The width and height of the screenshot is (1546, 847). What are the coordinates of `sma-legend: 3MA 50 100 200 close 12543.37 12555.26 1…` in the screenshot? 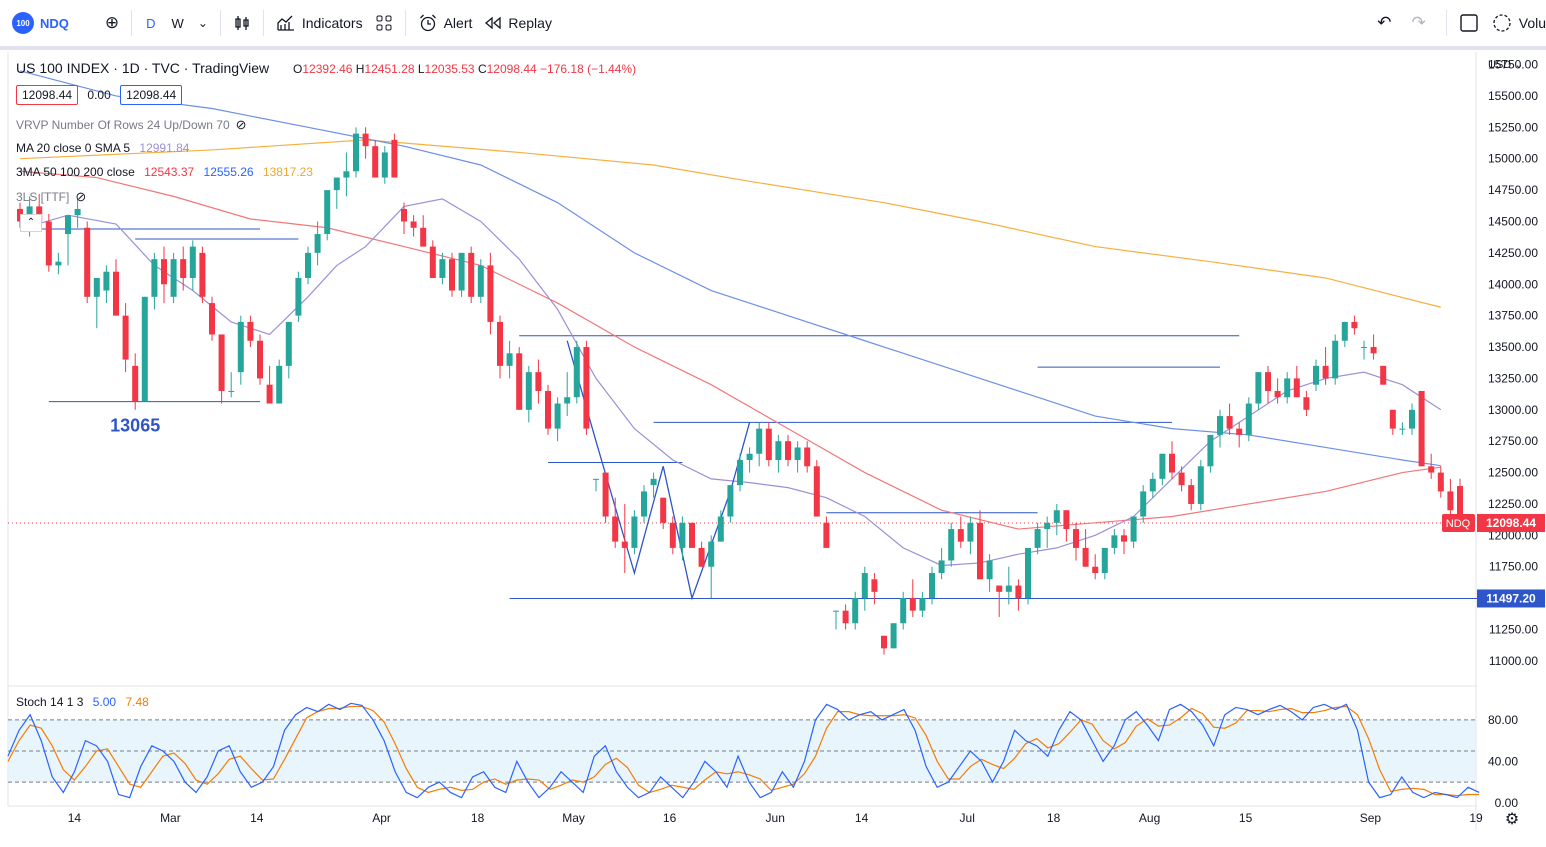 It's located at (164, 172).